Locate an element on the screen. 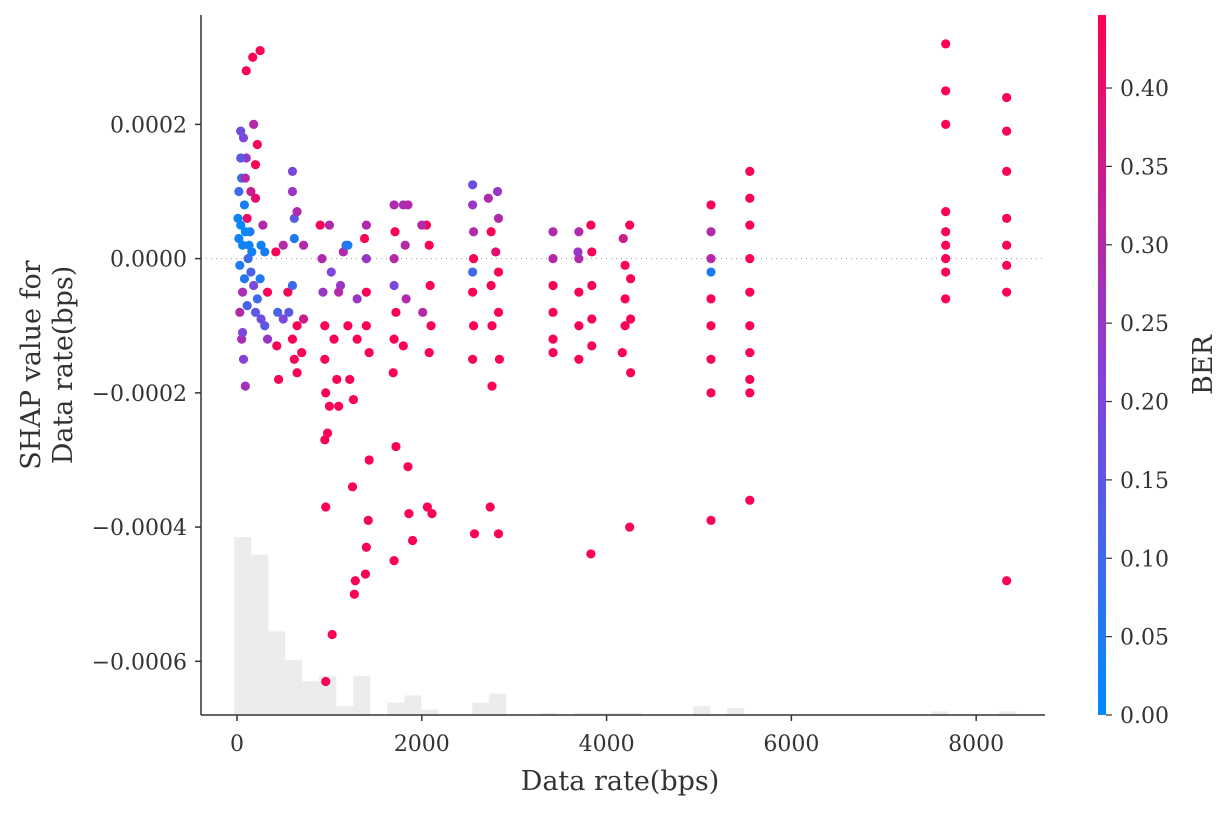  y-tick-label: 0.0002 is located at coordinates (148, 125).